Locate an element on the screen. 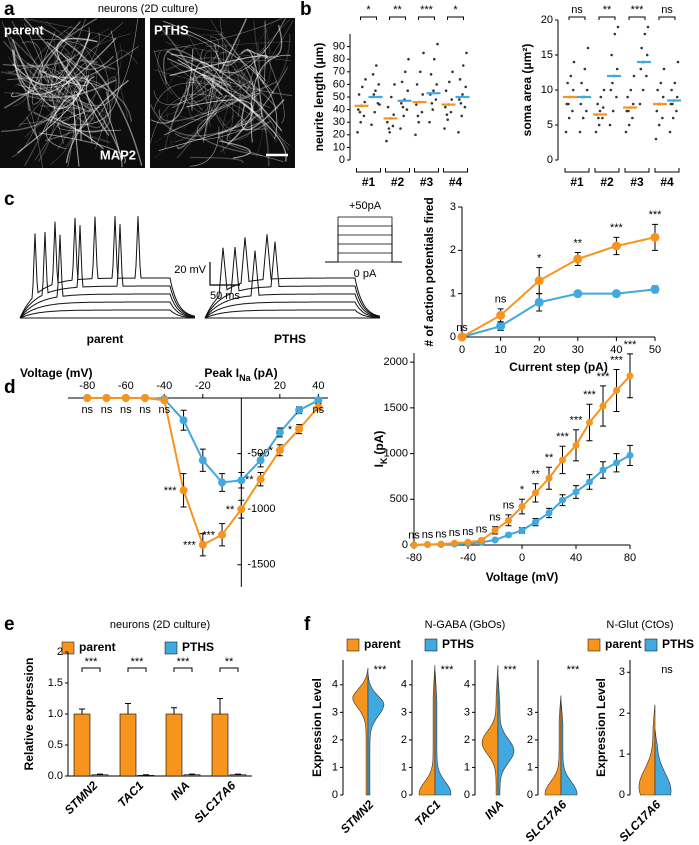  step-label: 0 pA is located at coordinates (365, 274).